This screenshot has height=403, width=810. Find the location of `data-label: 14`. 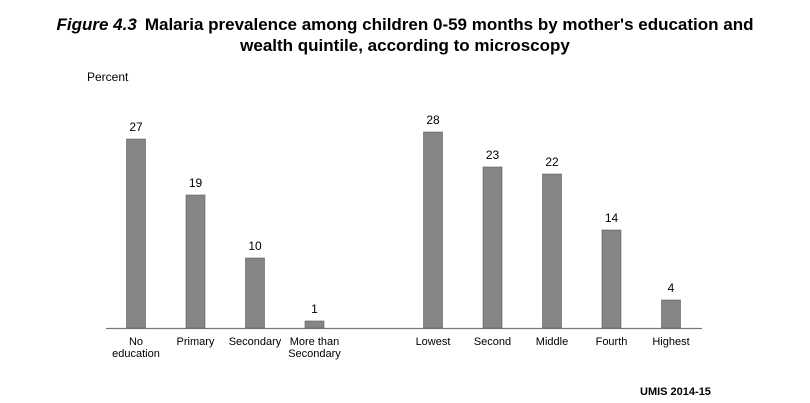

data-label: 14 is located at coordinates (612, 218).